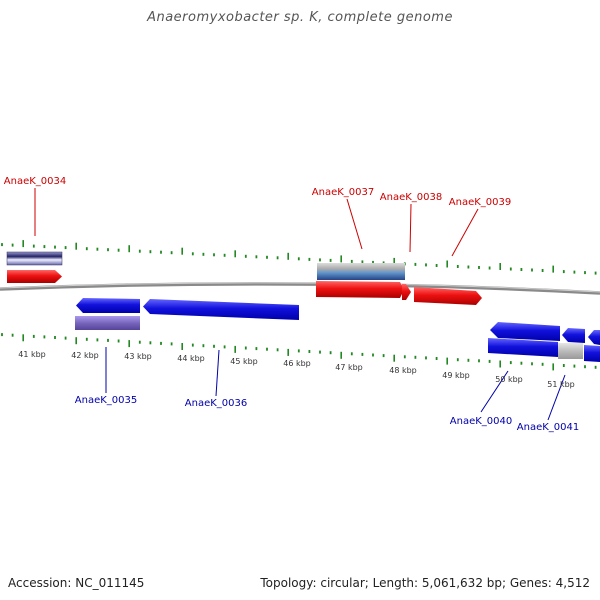 The height and width of the screenshot is (600, 600). Describe the element at coordinates (191, 358) in the screenshot. I see `scale-label-44kbp: 44 kbp` at that location.